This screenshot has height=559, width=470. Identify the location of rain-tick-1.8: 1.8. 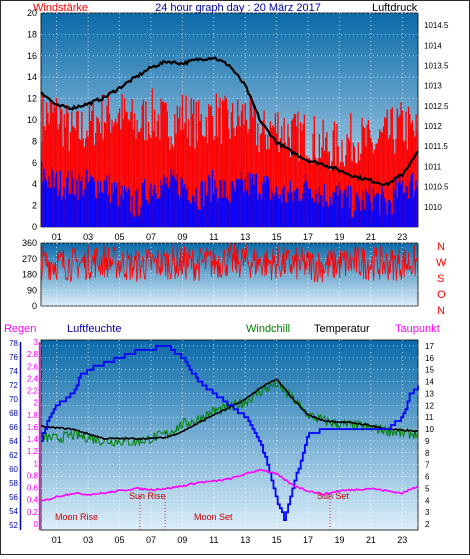
(33, 415).